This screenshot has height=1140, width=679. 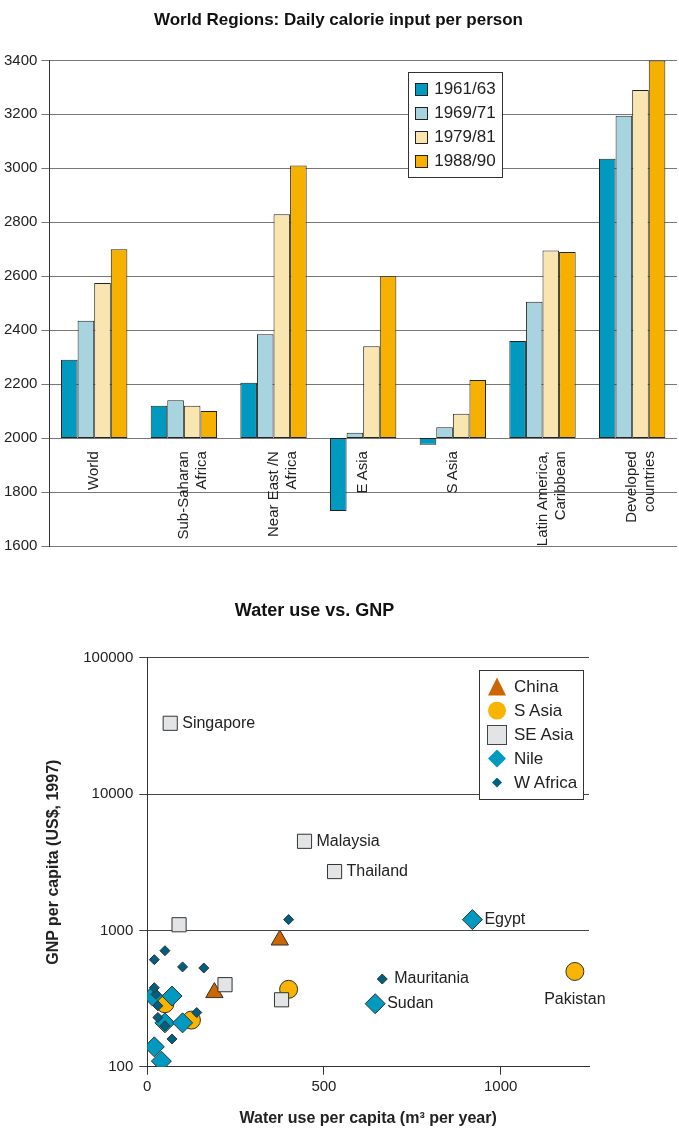 What do you see at coordinates (324, 1085) in the screenshot?
I see `x-tick-label: 500` at bounding box center [324, 1085].